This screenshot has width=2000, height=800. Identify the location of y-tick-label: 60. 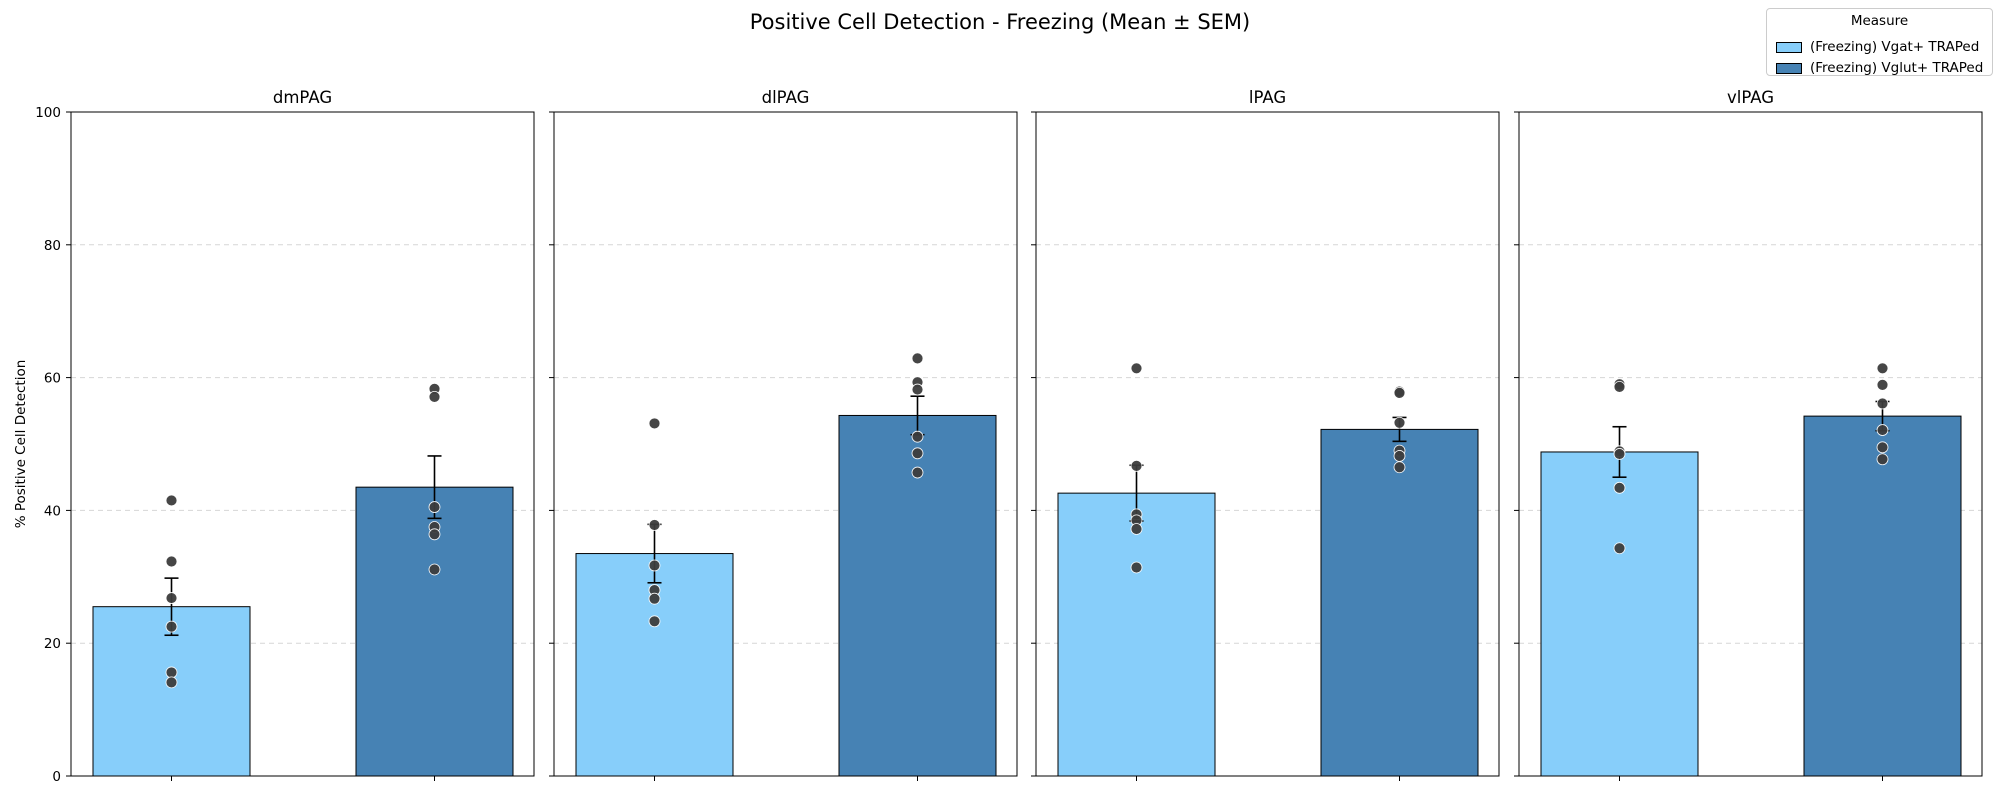
(52, 379).